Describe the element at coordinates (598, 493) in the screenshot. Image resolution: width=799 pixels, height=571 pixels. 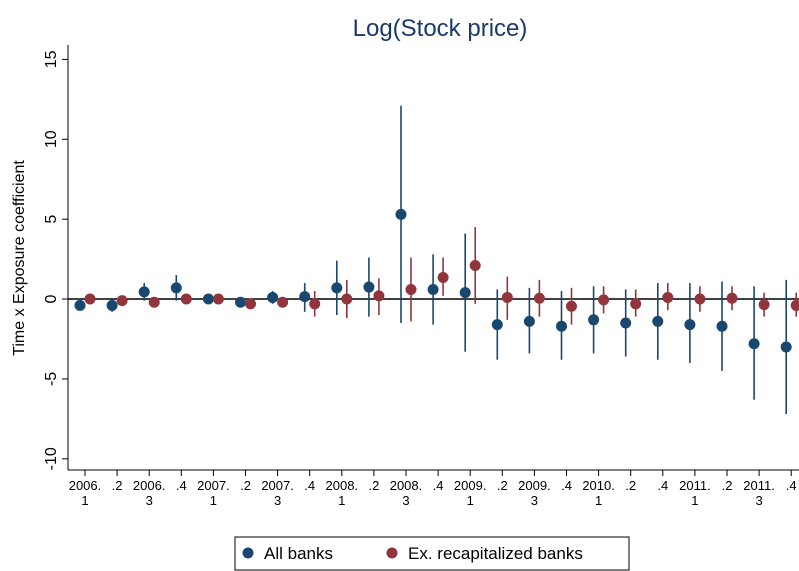
I see `x-tick-label: 2010. 1` at that location.